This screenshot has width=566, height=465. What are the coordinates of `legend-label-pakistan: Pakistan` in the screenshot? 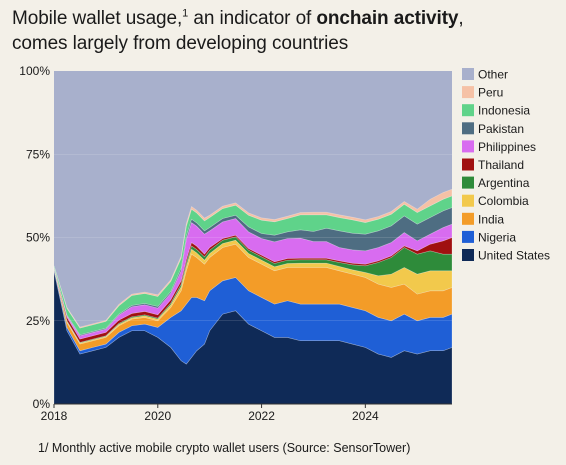 It's located at (501, 129).